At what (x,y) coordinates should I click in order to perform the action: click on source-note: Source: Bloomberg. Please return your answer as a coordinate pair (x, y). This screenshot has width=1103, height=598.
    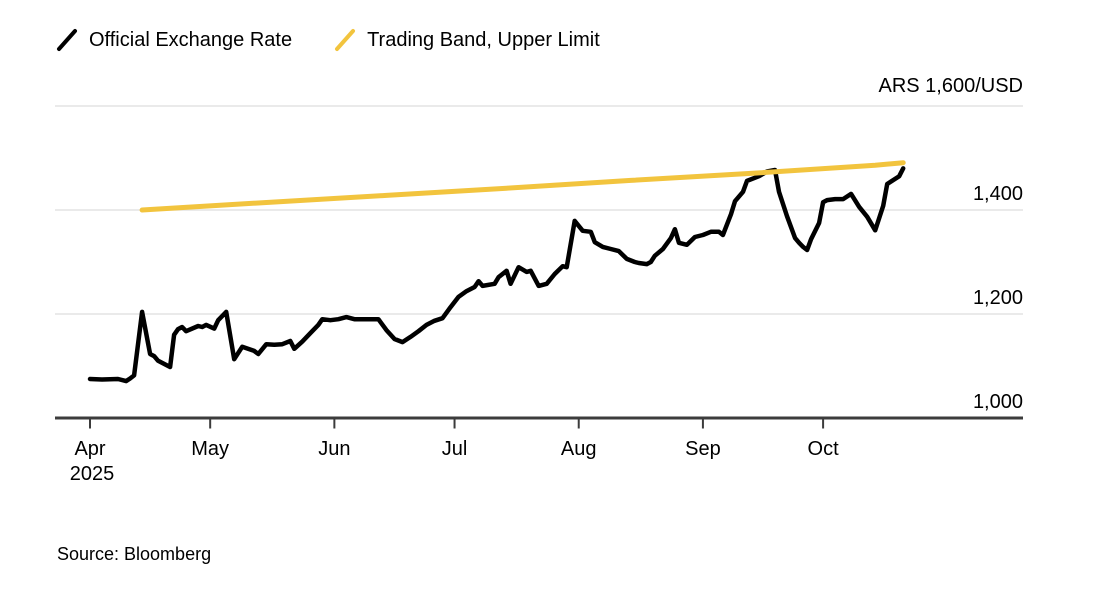
    Looking at the image, I should click on (134, 554).